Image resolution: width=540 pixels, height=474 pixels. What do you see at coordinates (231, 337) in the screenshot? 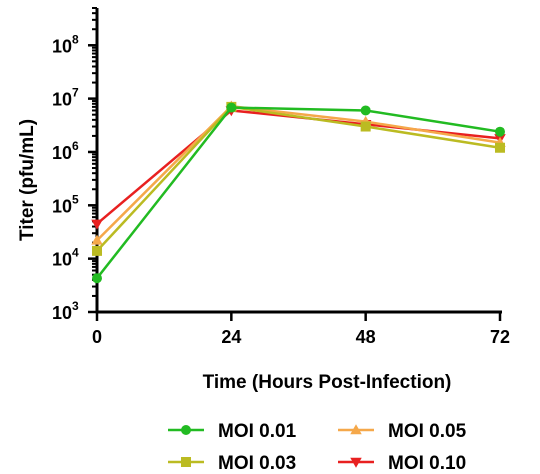
I see `x-tick-label: 24` at bounding box center [231, 337].